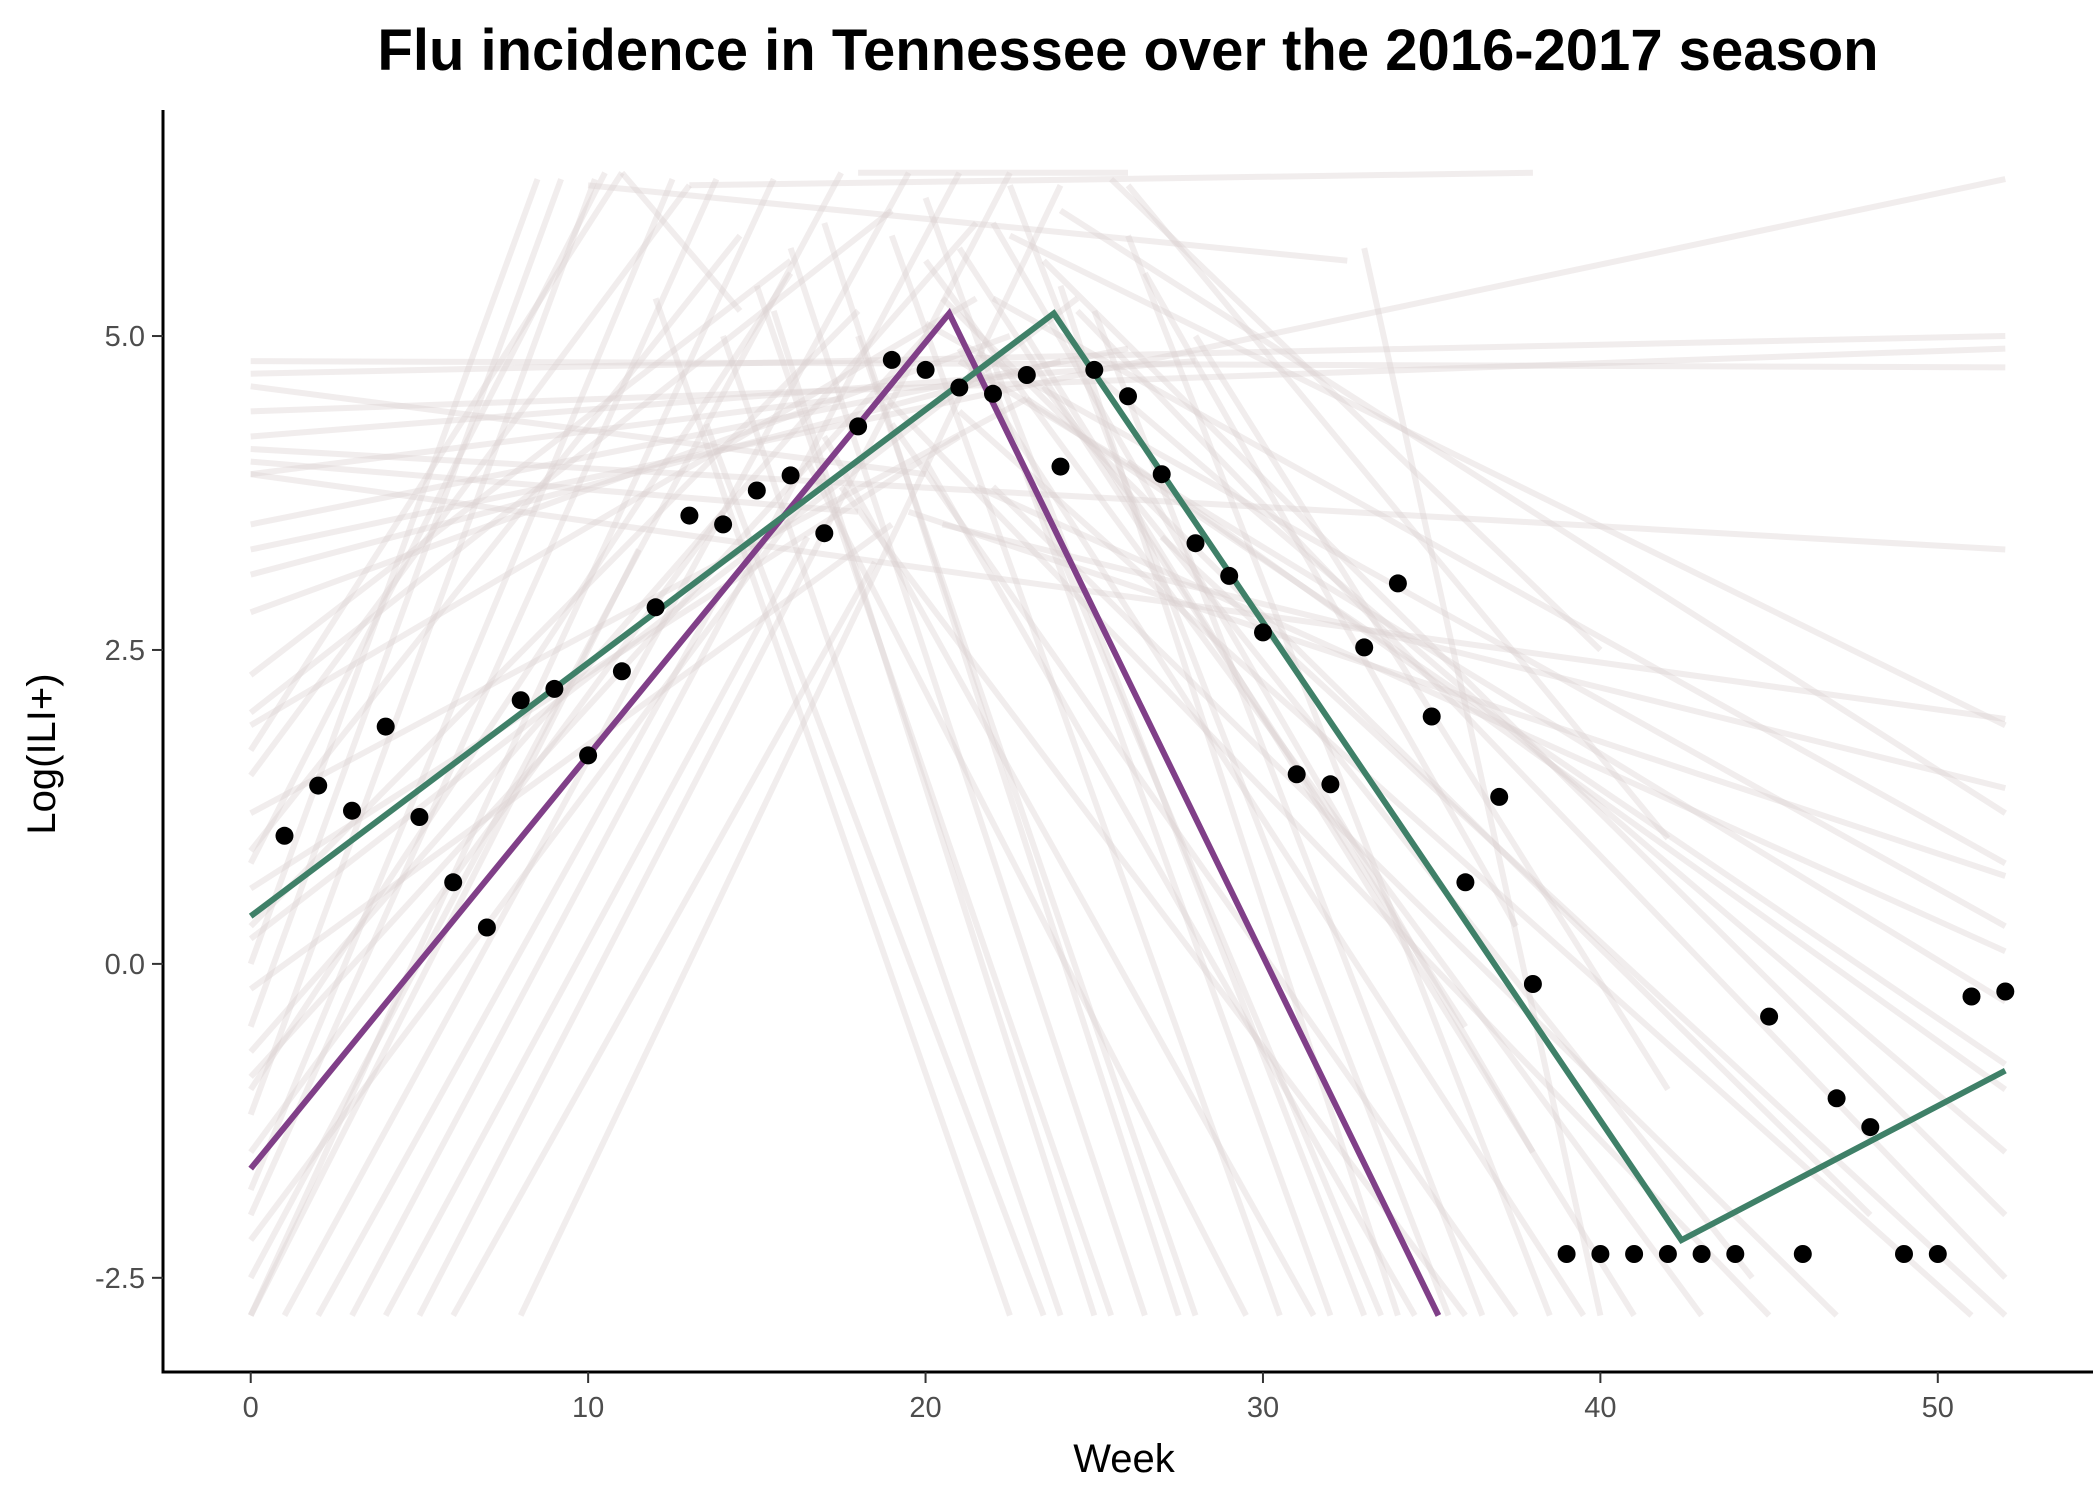  I want to click on x-axis-label: Week, so click(1124, 1459).